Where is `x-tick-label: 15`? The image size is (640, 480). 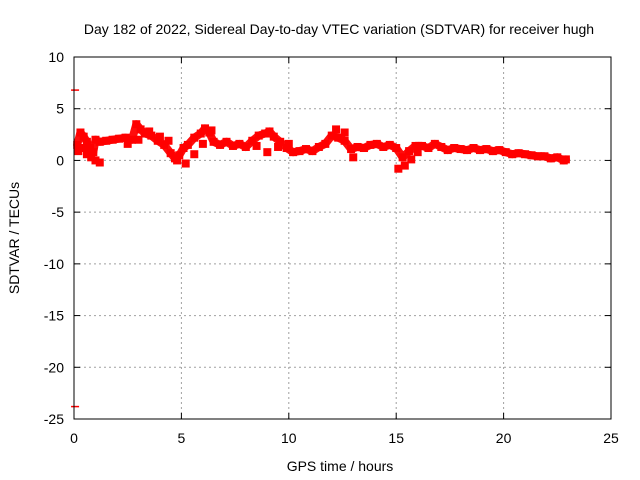 x-tick-label: 15 is located at coordinates (396, 438).